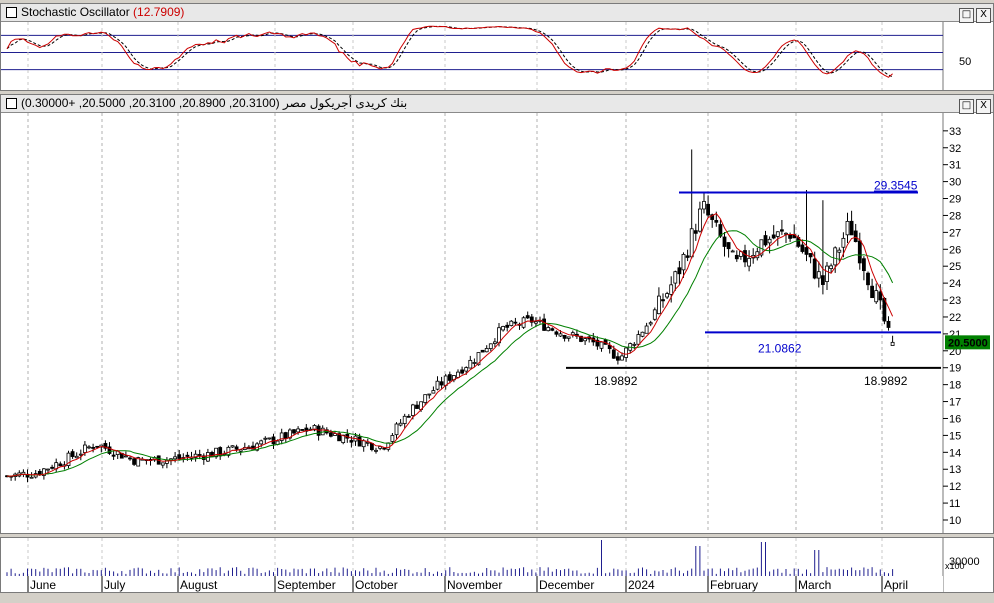  I want to click on y-tick-label: 32, so click(955, 149).